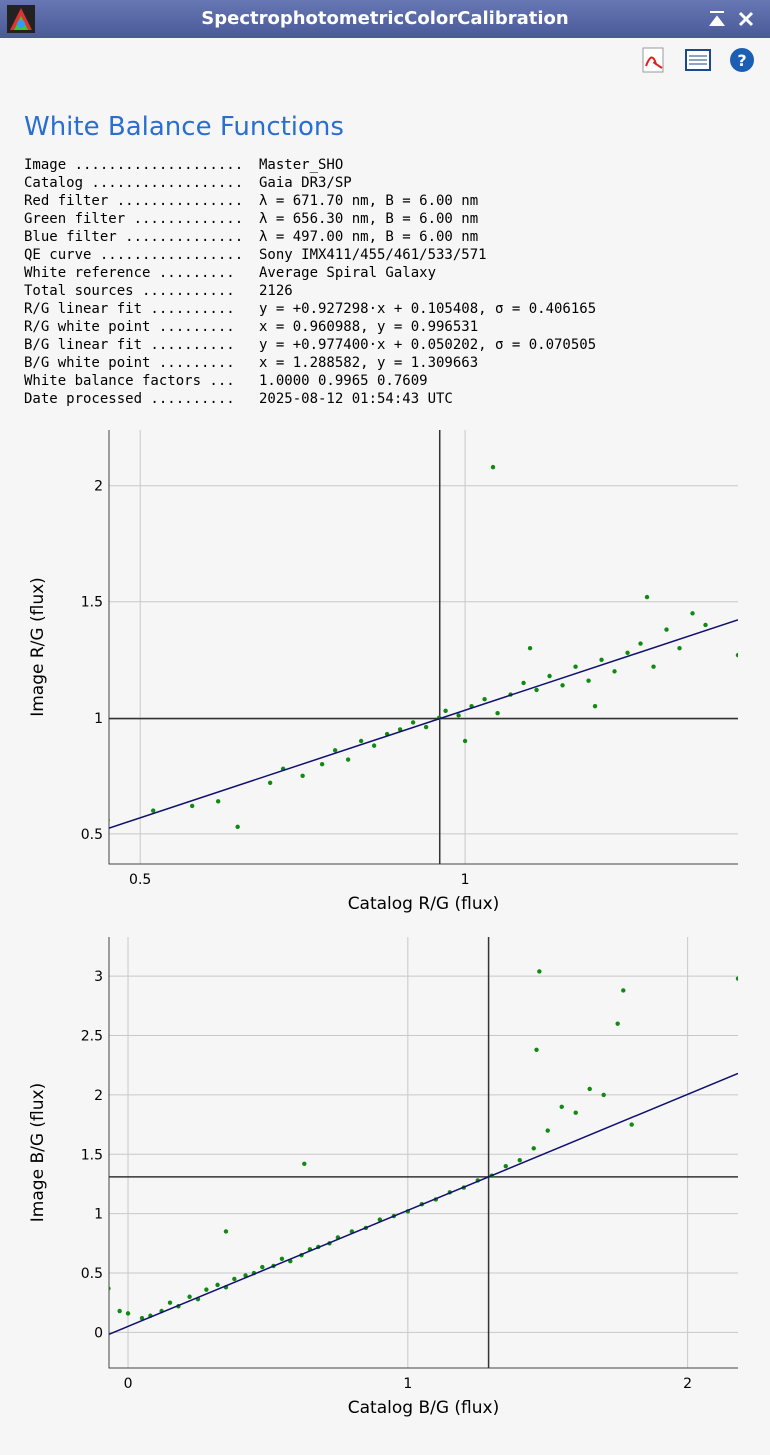 The image size is (770, 1455). I want to click on window-title: SpectrophotometricColorCalibration, so click(385, 18).